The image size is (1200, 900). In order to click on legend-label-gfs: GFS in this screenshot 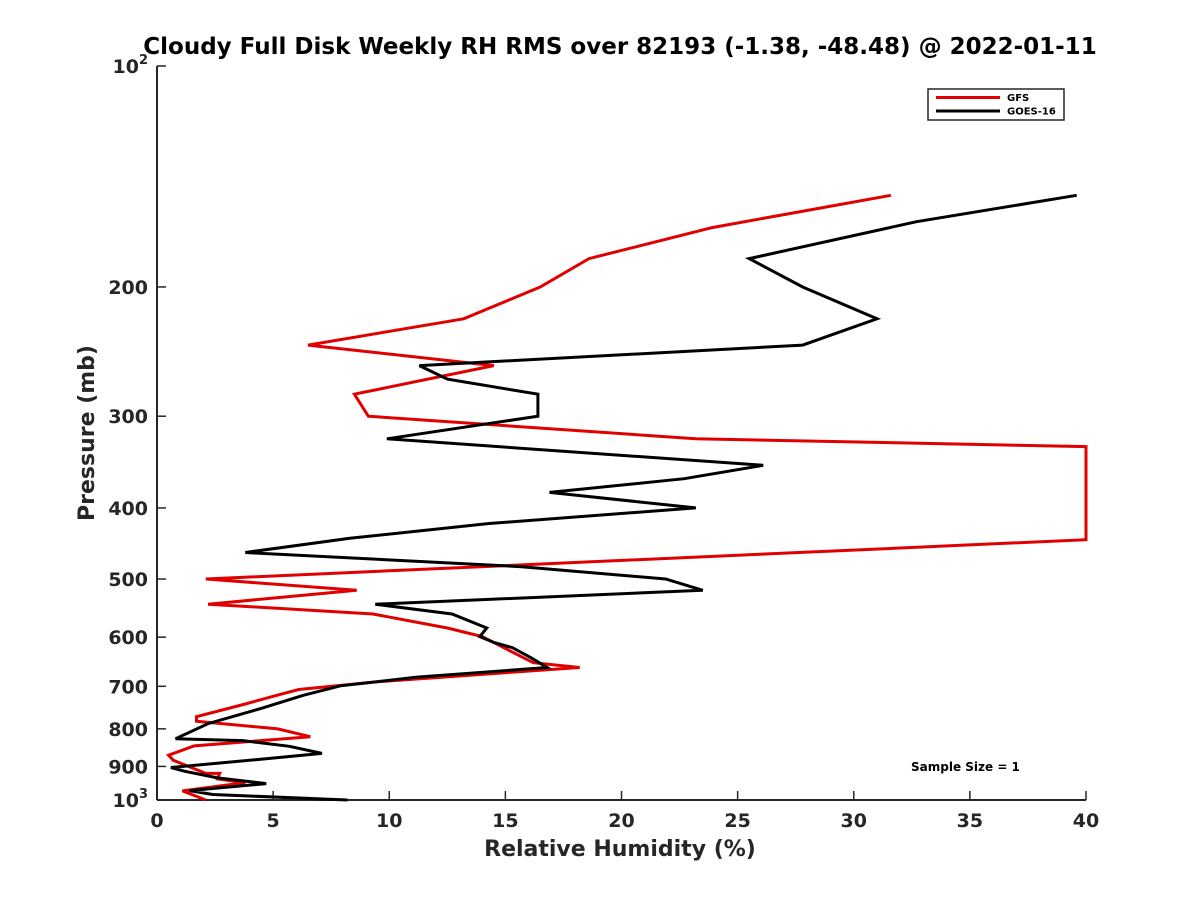, I will do `click(1018, 98)`.